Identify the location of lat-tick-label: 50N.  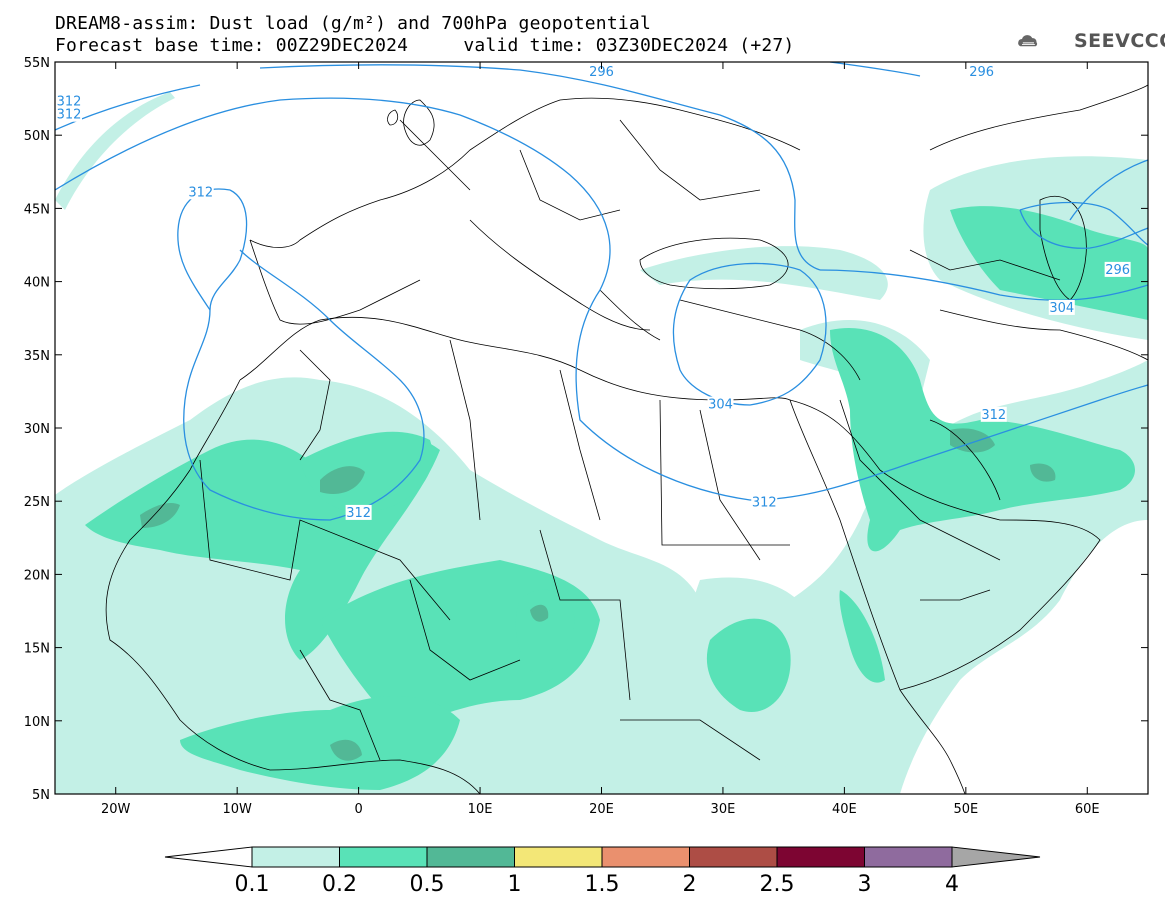
(37, 136).